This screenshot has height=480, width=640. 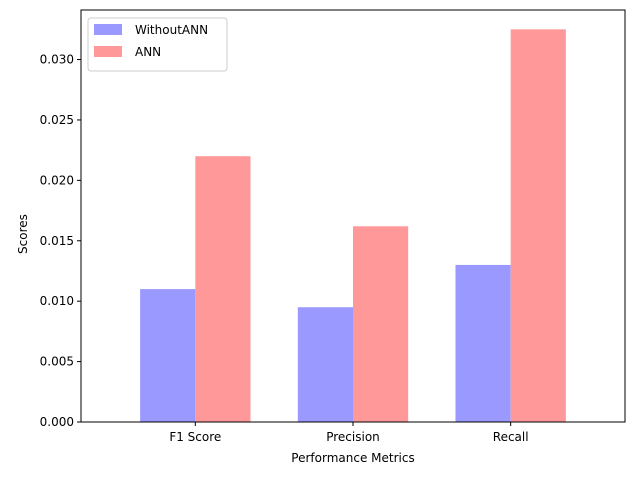 What do you see at coordinates (57, 120) in the screenshot?
I see `y-tick-label: 0.025` at bounding box center [57, 120].